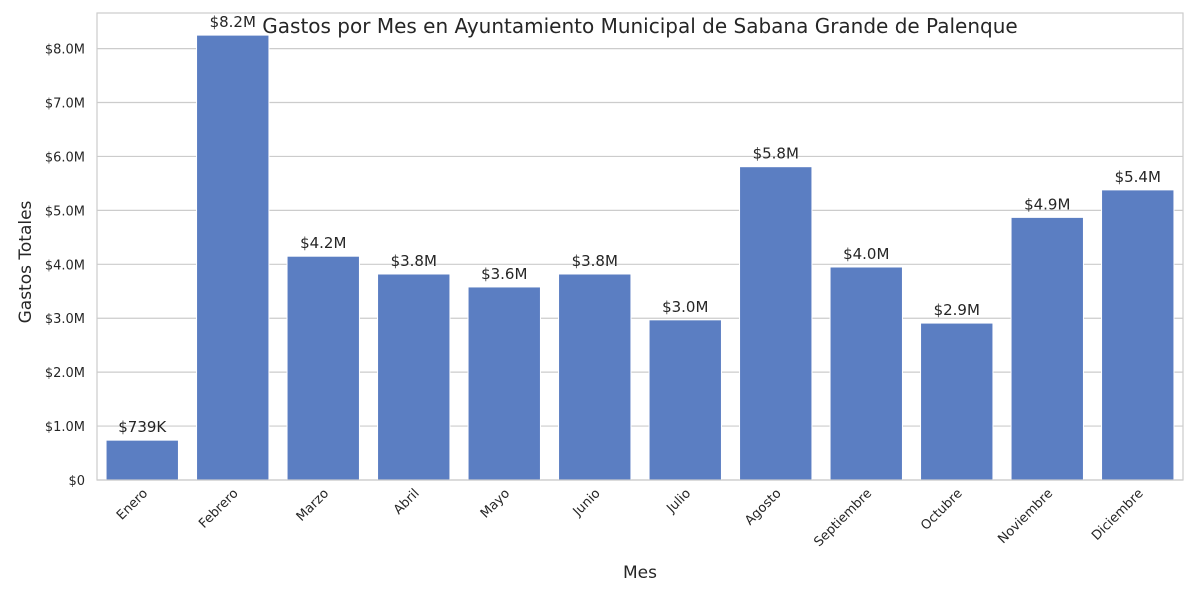  Describe the element at coordinates (866, 373) in the screenshot. I see `bar-septiembre` at that location.